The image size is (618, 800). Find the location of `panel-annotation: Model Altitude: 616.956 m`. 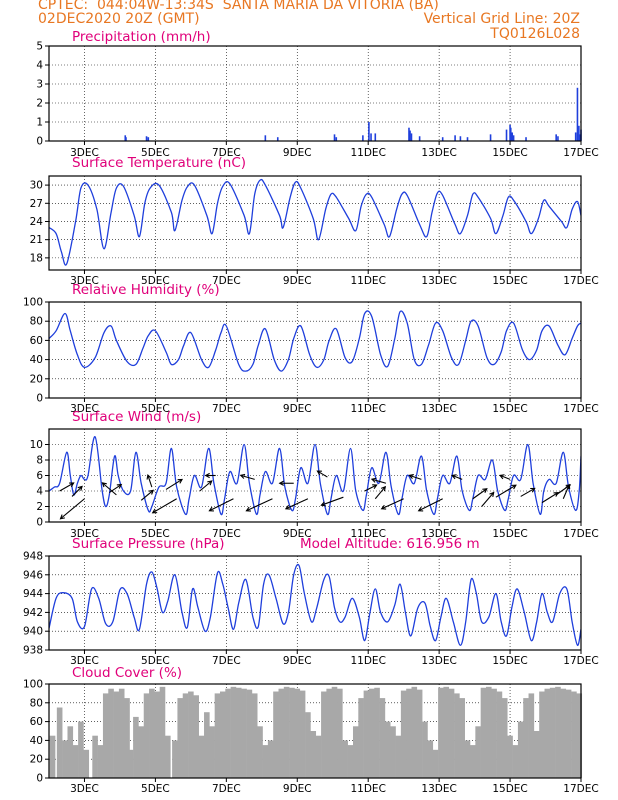

panel-annotation: Model Altitude: 616.956 m is located at coordinates (390, 544).